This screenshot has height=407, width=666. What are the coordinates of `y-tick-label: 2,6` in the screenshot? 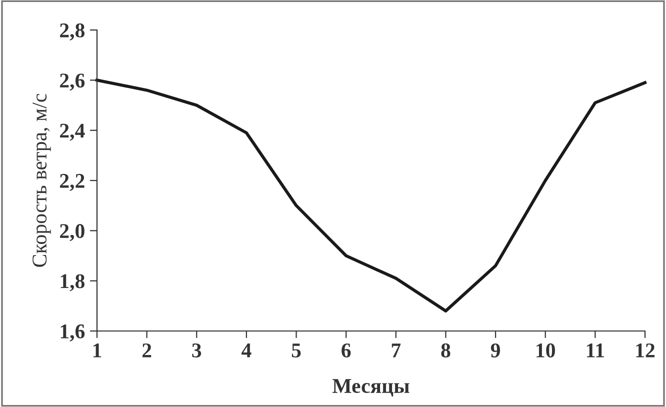 It's located at (72, 82).